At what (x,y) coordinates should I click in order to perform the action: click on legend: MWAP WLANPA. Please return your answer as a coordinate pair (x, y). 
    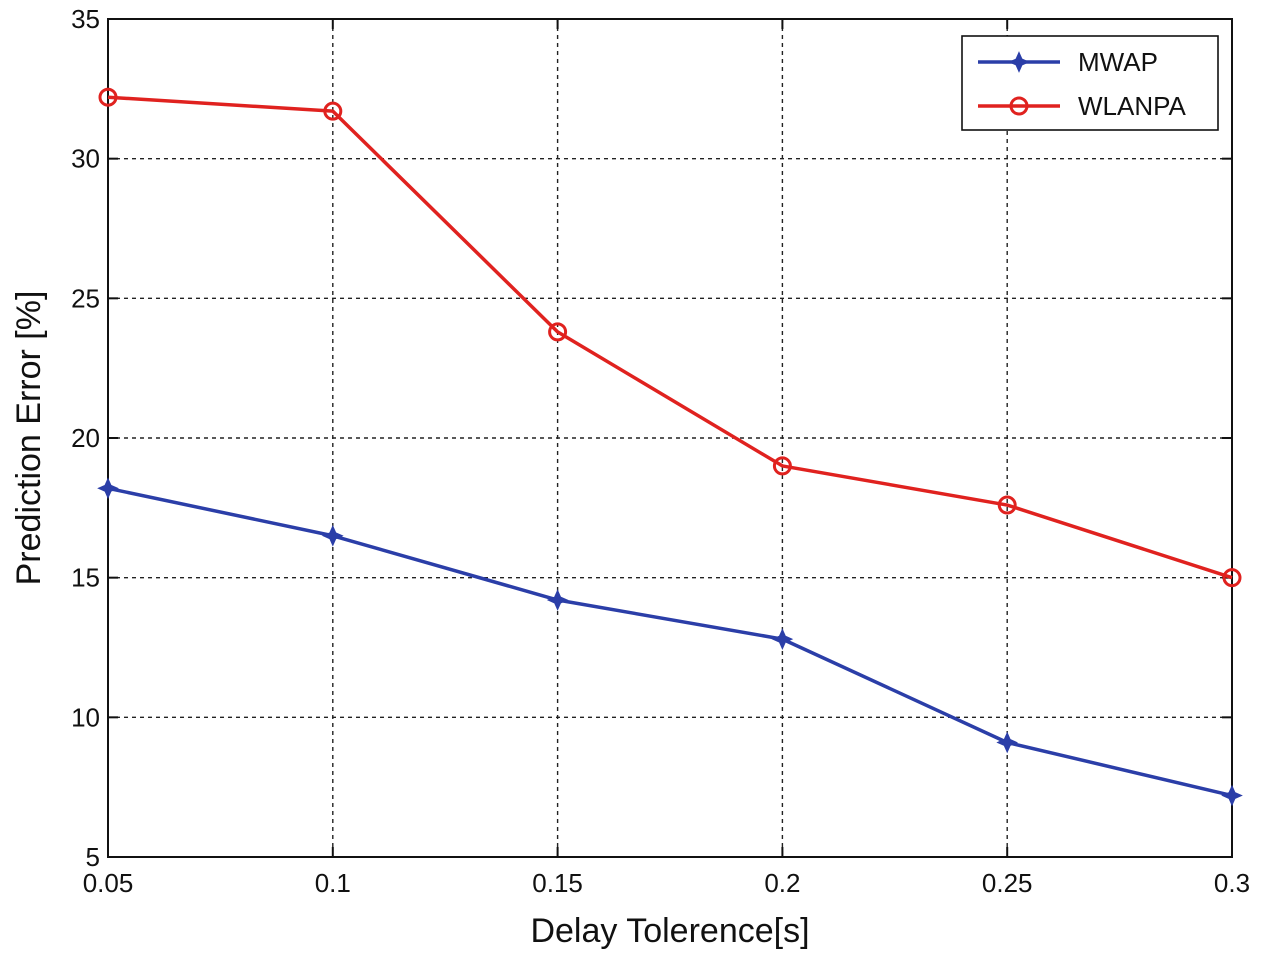
    Looking at the image, I should click on (1090, 83).